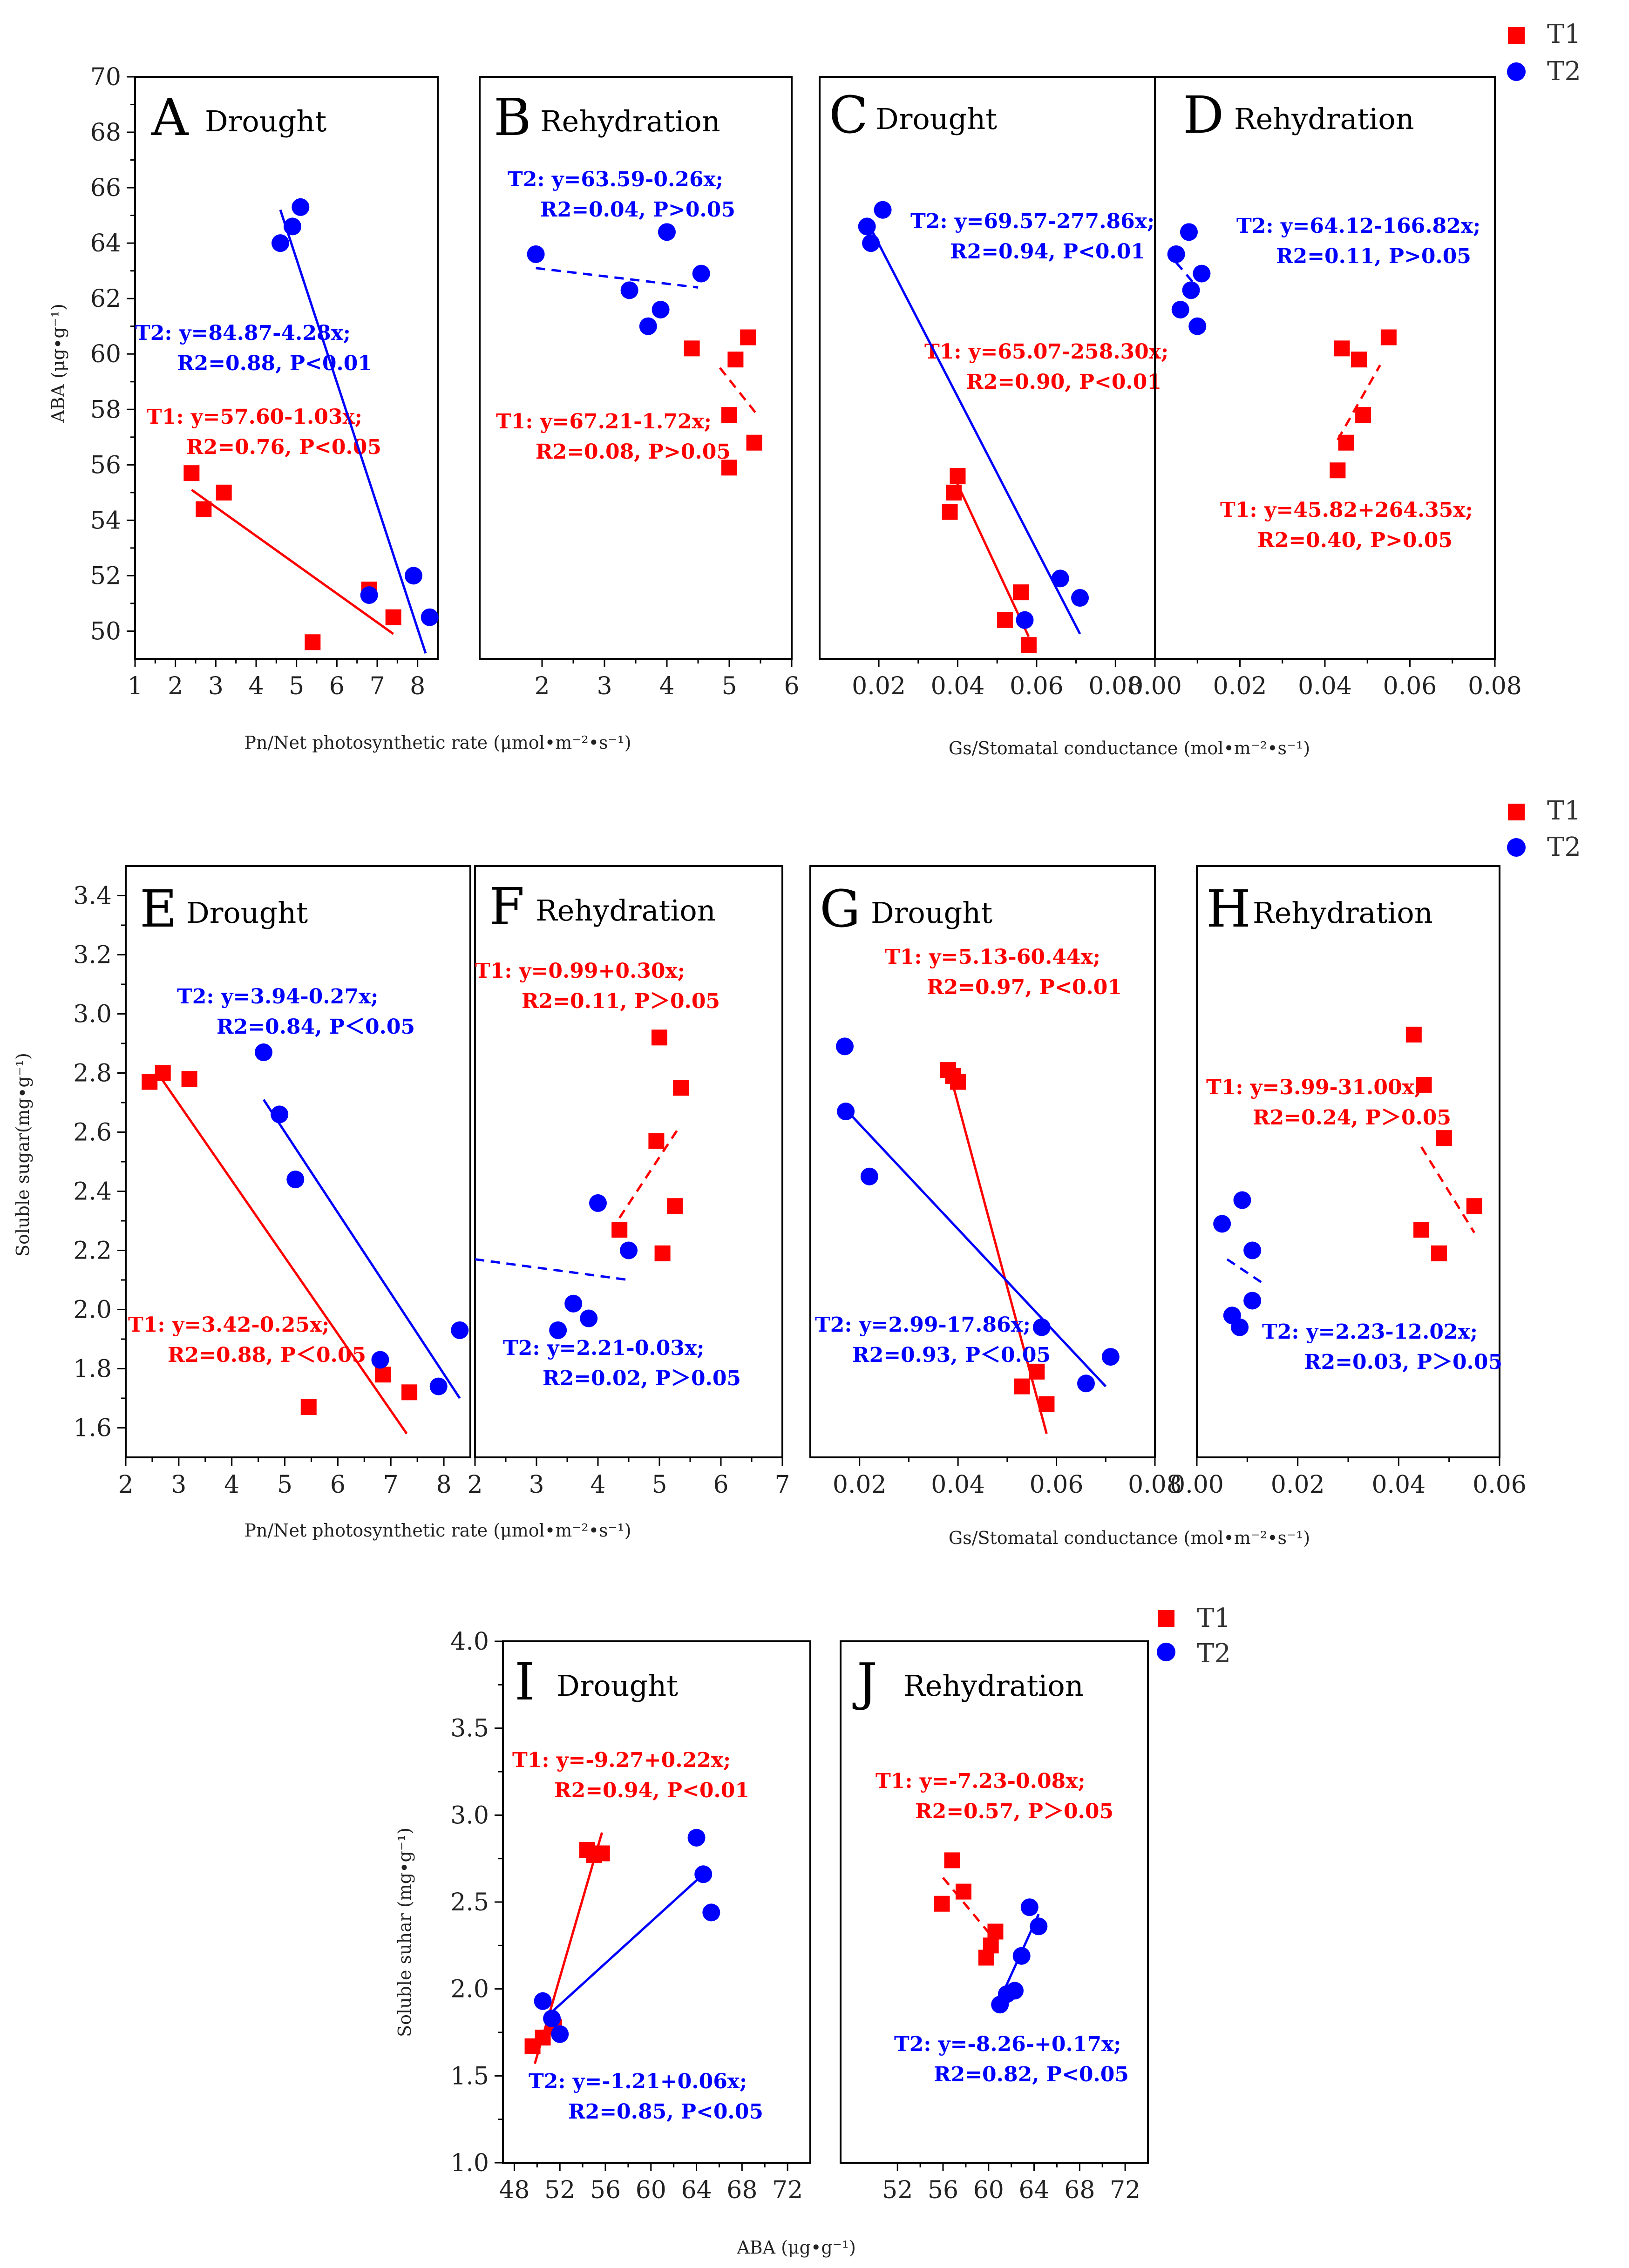 Image resolution: width=1629 pixels, height=2268 pixels. I want to click on legend-row3: T1 T2, so click(1194, 1636).